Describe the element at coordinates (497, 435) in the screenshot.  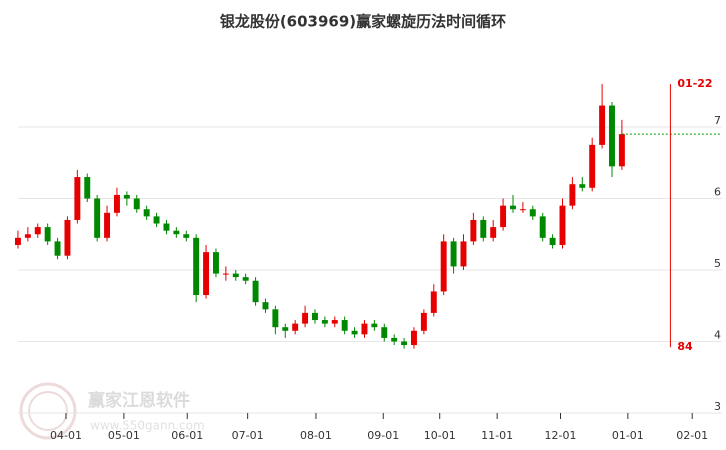
I see `x-tick-label: 11-01` at that location.